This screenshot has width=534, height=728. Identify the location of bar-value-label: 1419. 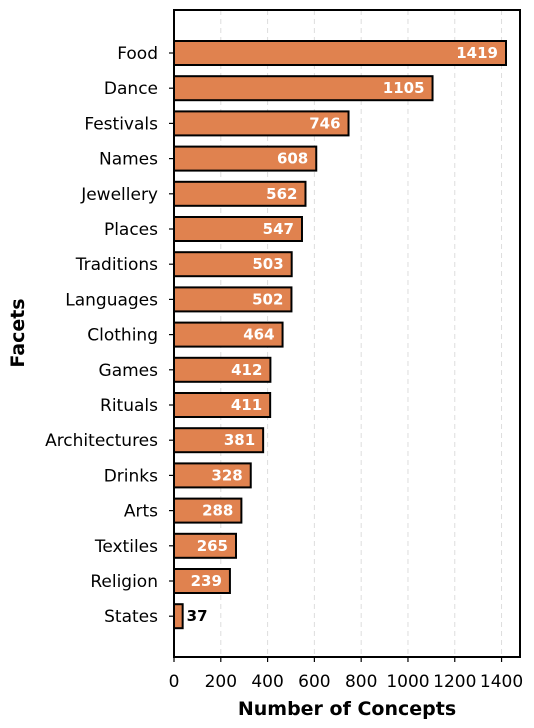
(477, 53).